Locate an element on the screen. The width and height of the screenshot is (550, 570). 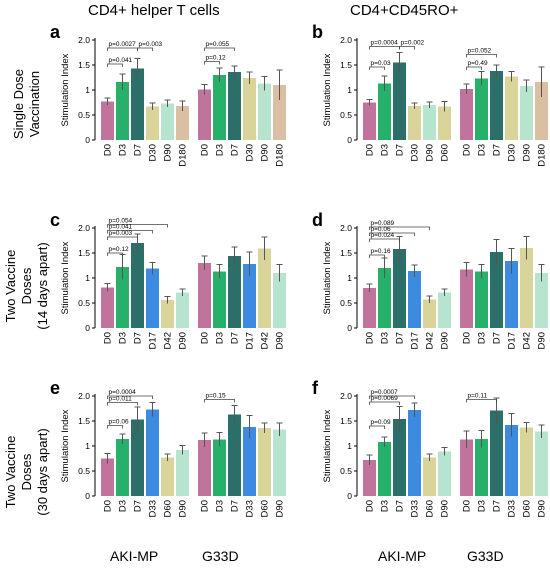
panel-letter: a is located at coordinates (55, 32).